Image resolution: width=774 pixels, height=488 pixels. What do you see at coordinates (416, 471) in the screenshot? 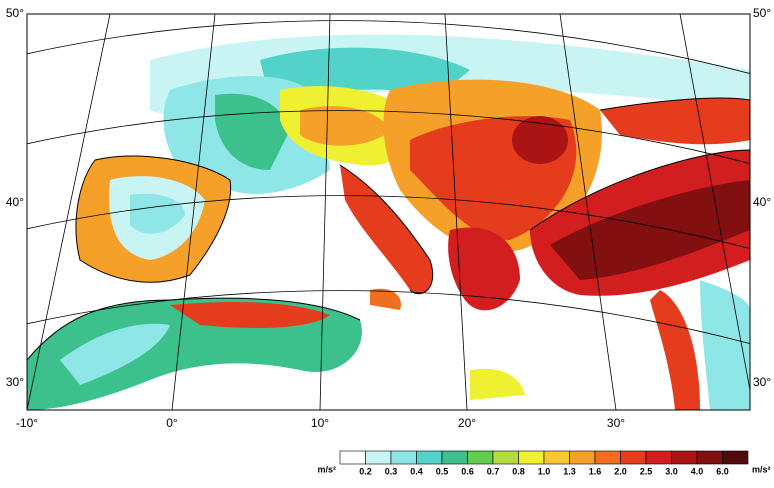
I see `legend-label: 0.4` at bounding box center [416, 471].